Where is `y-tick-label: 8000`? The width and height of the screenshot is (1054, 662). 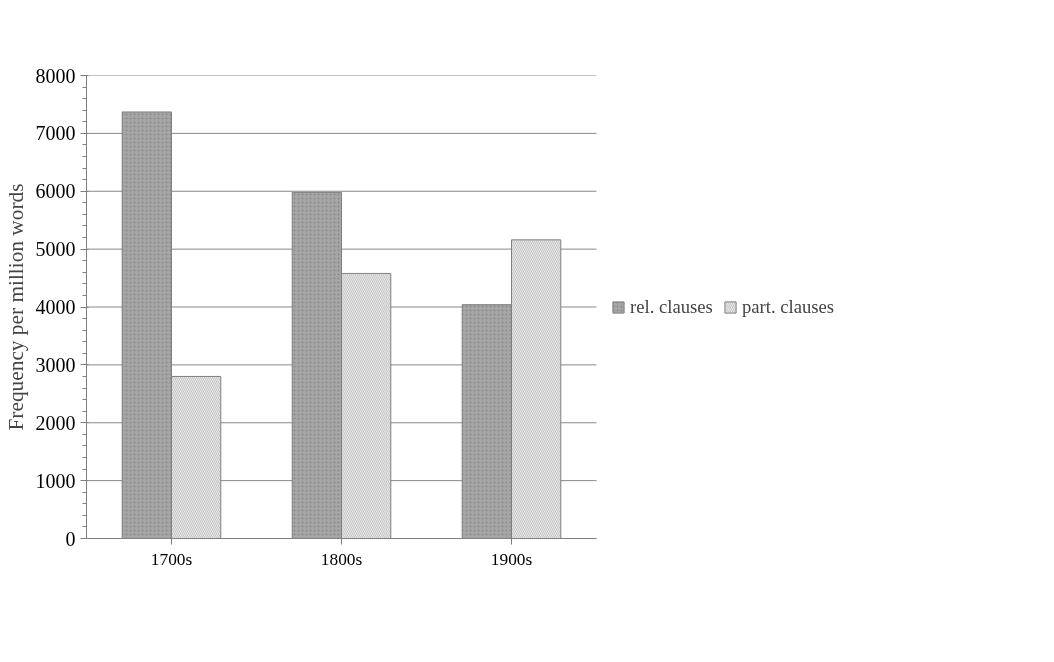 y-tick-label: 8000 is located at coordinates (55, 75).